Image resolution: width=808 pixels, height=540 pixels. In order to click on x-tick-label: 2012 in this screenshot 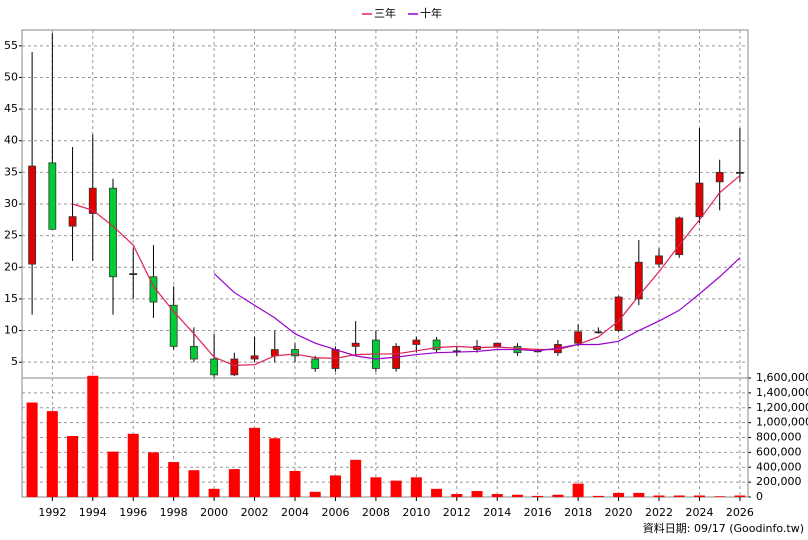, I will do `click(457, 512)`.